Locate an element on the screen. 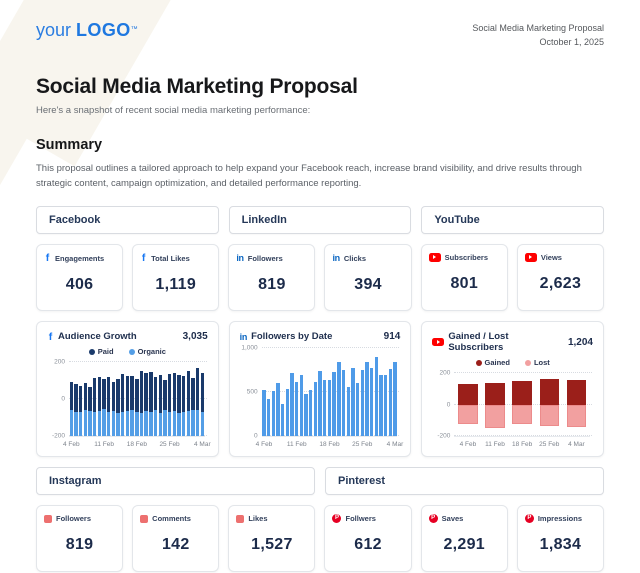 This screenshot has width=640, height=573. chart-title: Gained / Lost Subscribers is located at coordinates (478, 342).